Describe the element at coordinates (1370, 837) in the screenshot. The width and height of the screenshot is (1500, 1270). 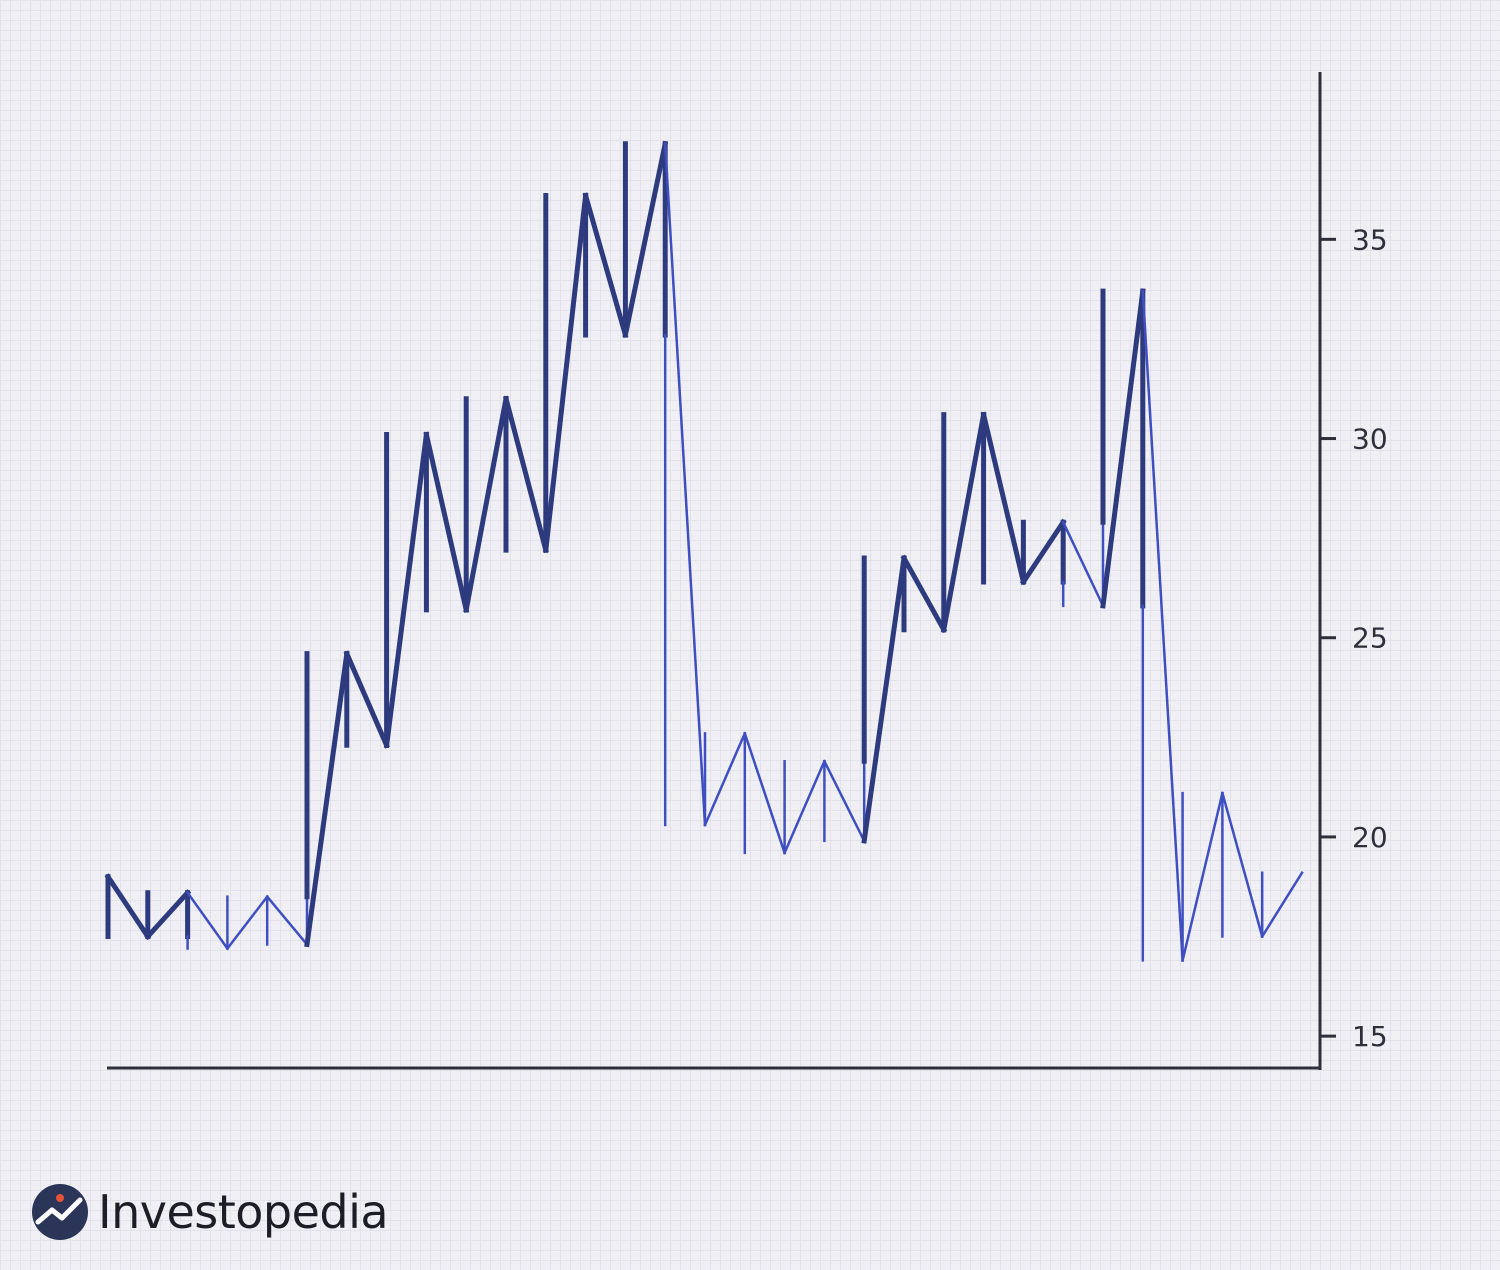
I see `y-tick-label: 20` at that location.